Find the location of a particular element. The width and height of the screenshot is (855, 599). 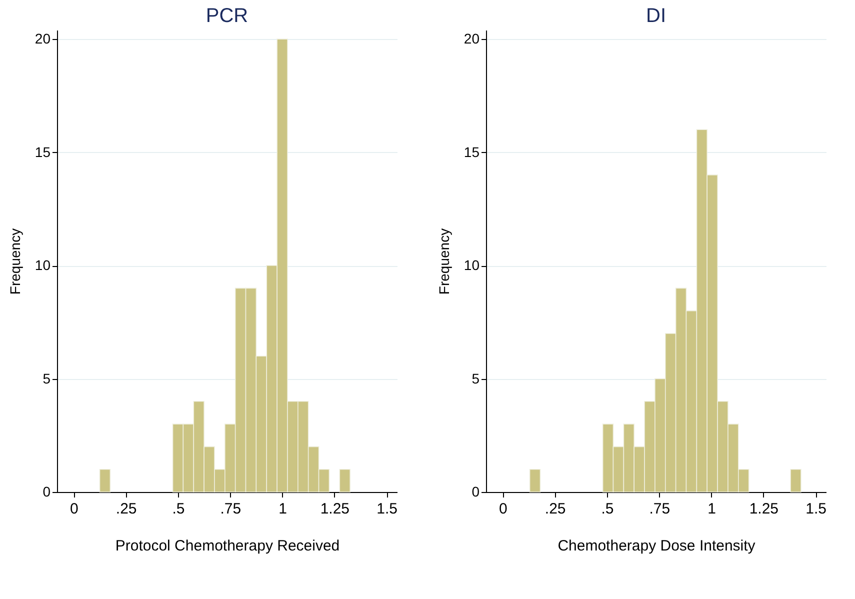

x-axis-title: Protocol Chemotherapy Received is located at coordinates (227, 546).